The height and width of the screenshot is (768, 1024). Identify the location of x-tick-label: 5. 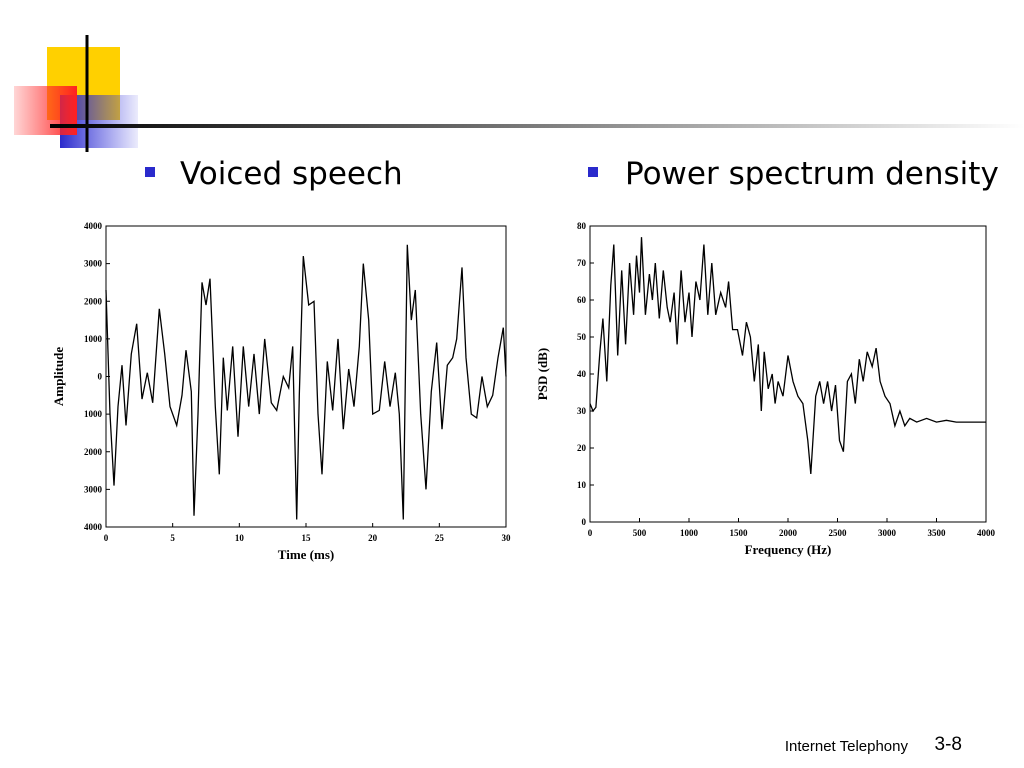
(172, 538).